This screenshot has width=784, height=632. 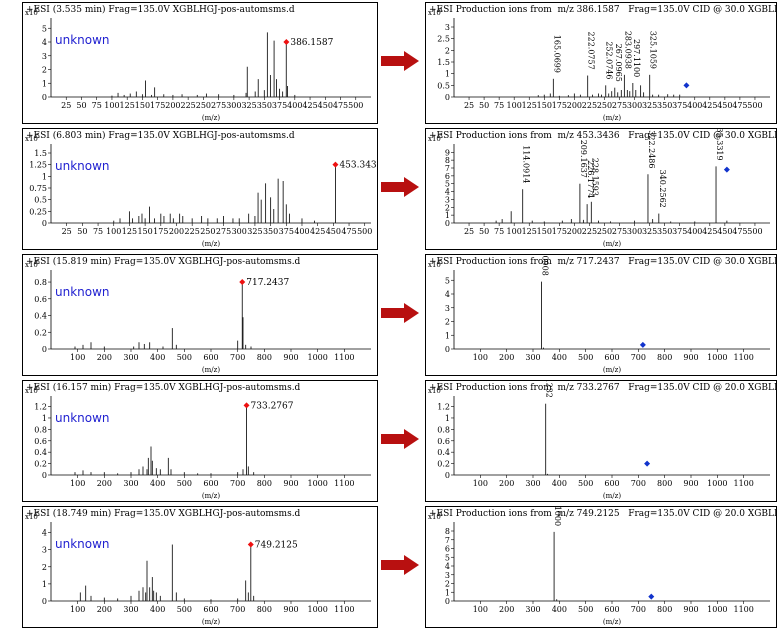 What do you see at coordinates (447, 176) in the screenshot?
I see `y-tick-label: 6` at bounding box center [447, 176].